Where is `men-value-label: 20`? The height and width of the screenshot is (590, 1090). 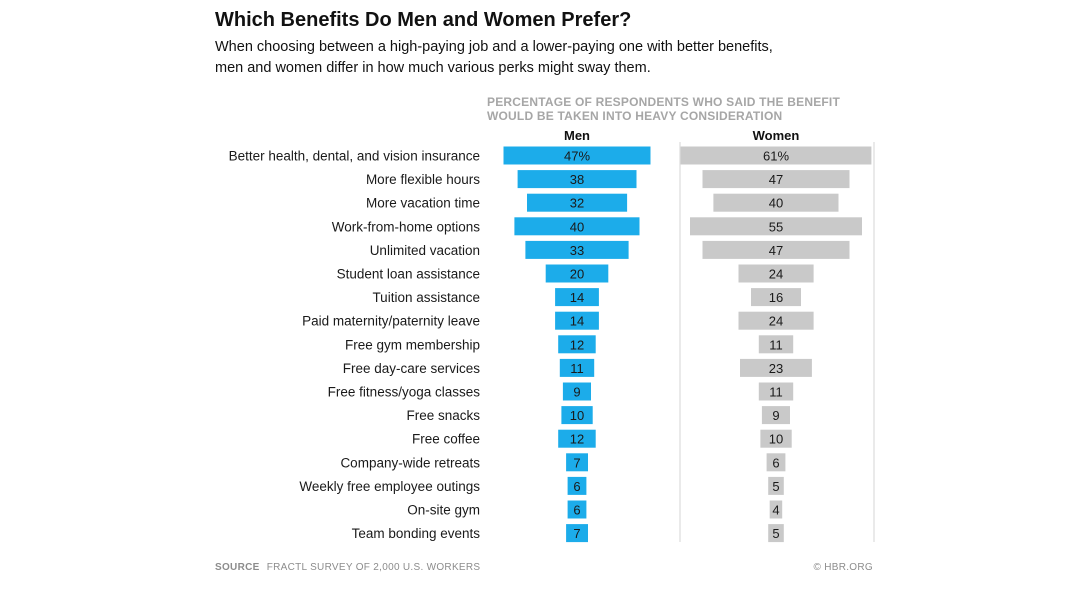
men-value-label: 20 is located at coordinates (577, 274).